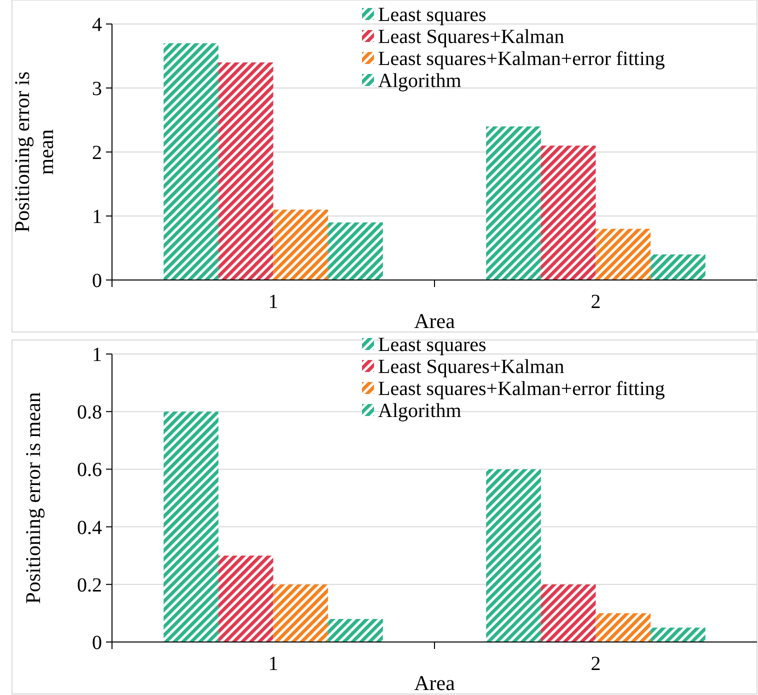  Describe the element at coordinates (97, 153) in the screenshot. I see `y-tick-label: 2` at that location.